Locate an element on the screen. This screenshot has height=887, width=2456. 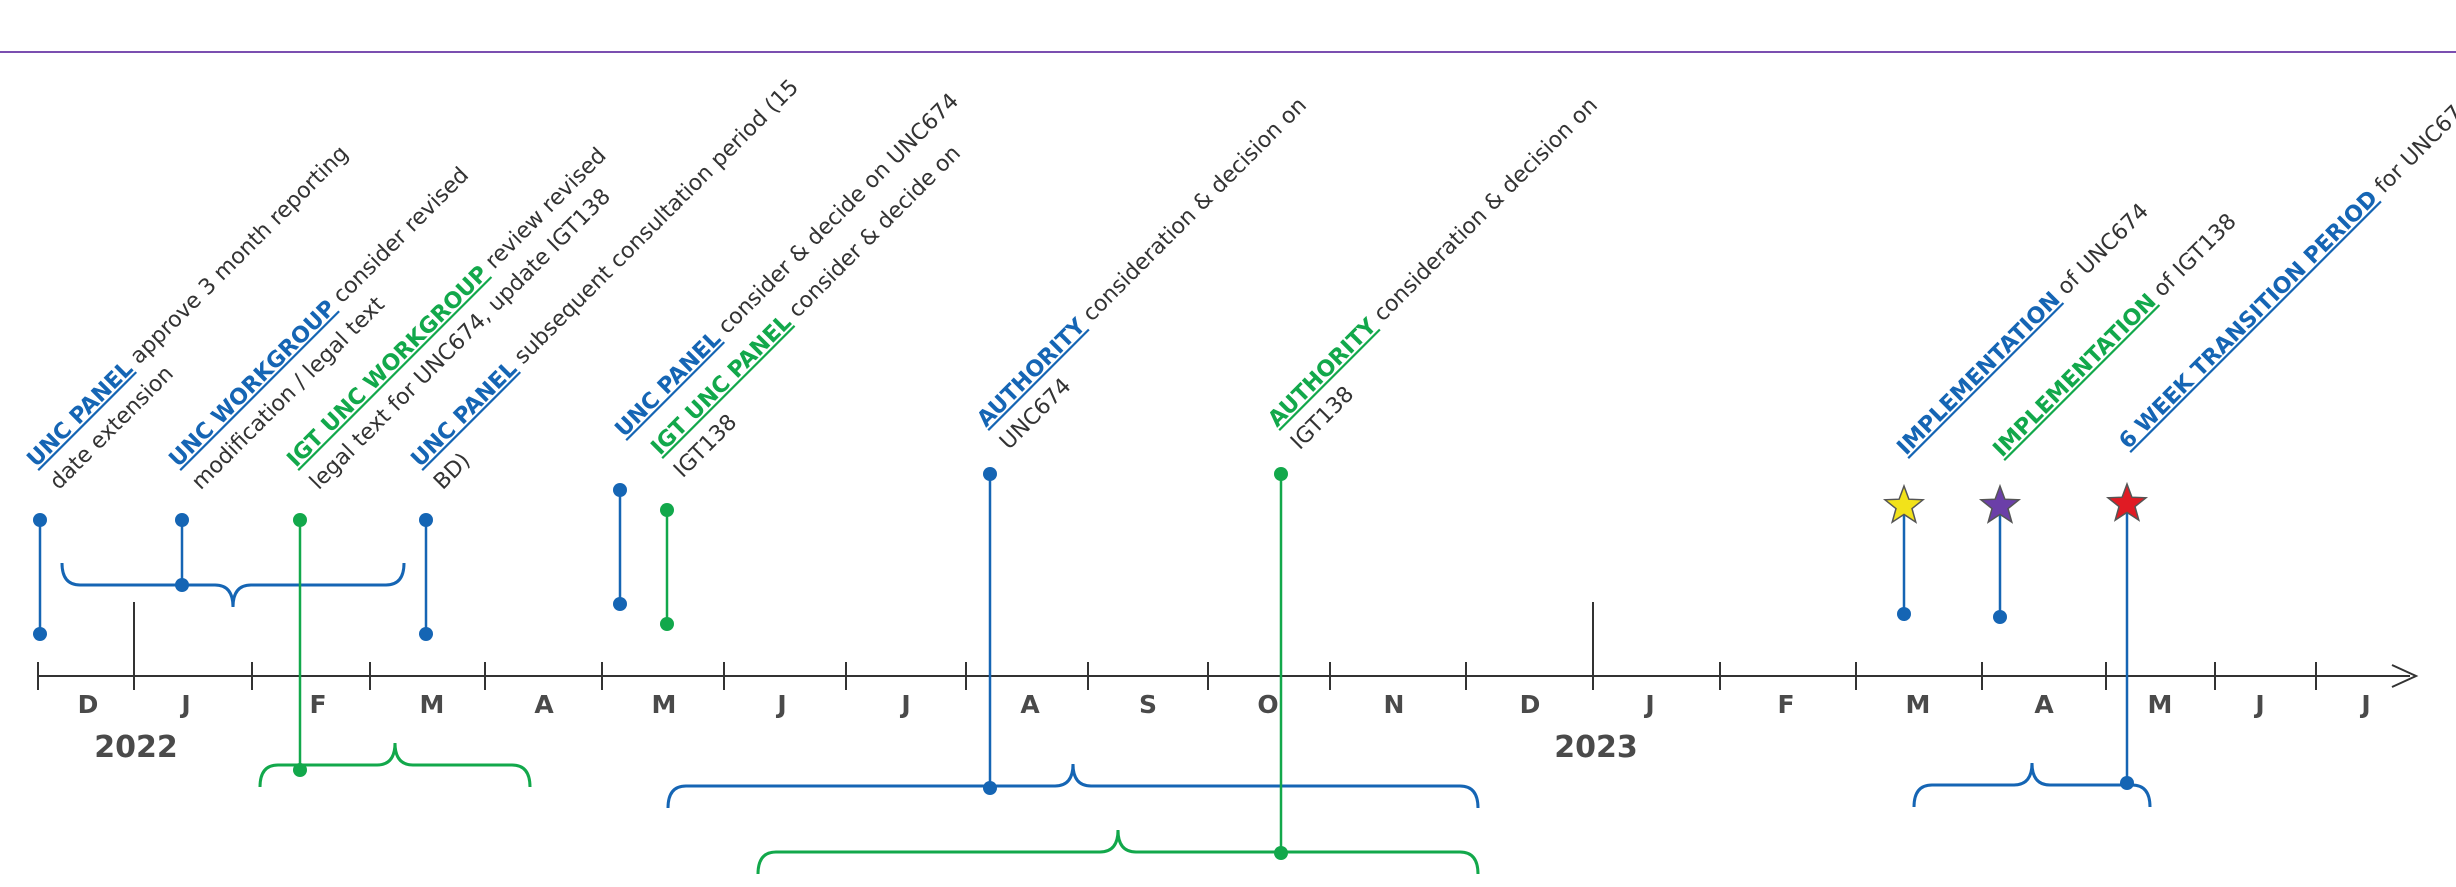
brace-igt138-authority is located at coordinates (1118, 852).